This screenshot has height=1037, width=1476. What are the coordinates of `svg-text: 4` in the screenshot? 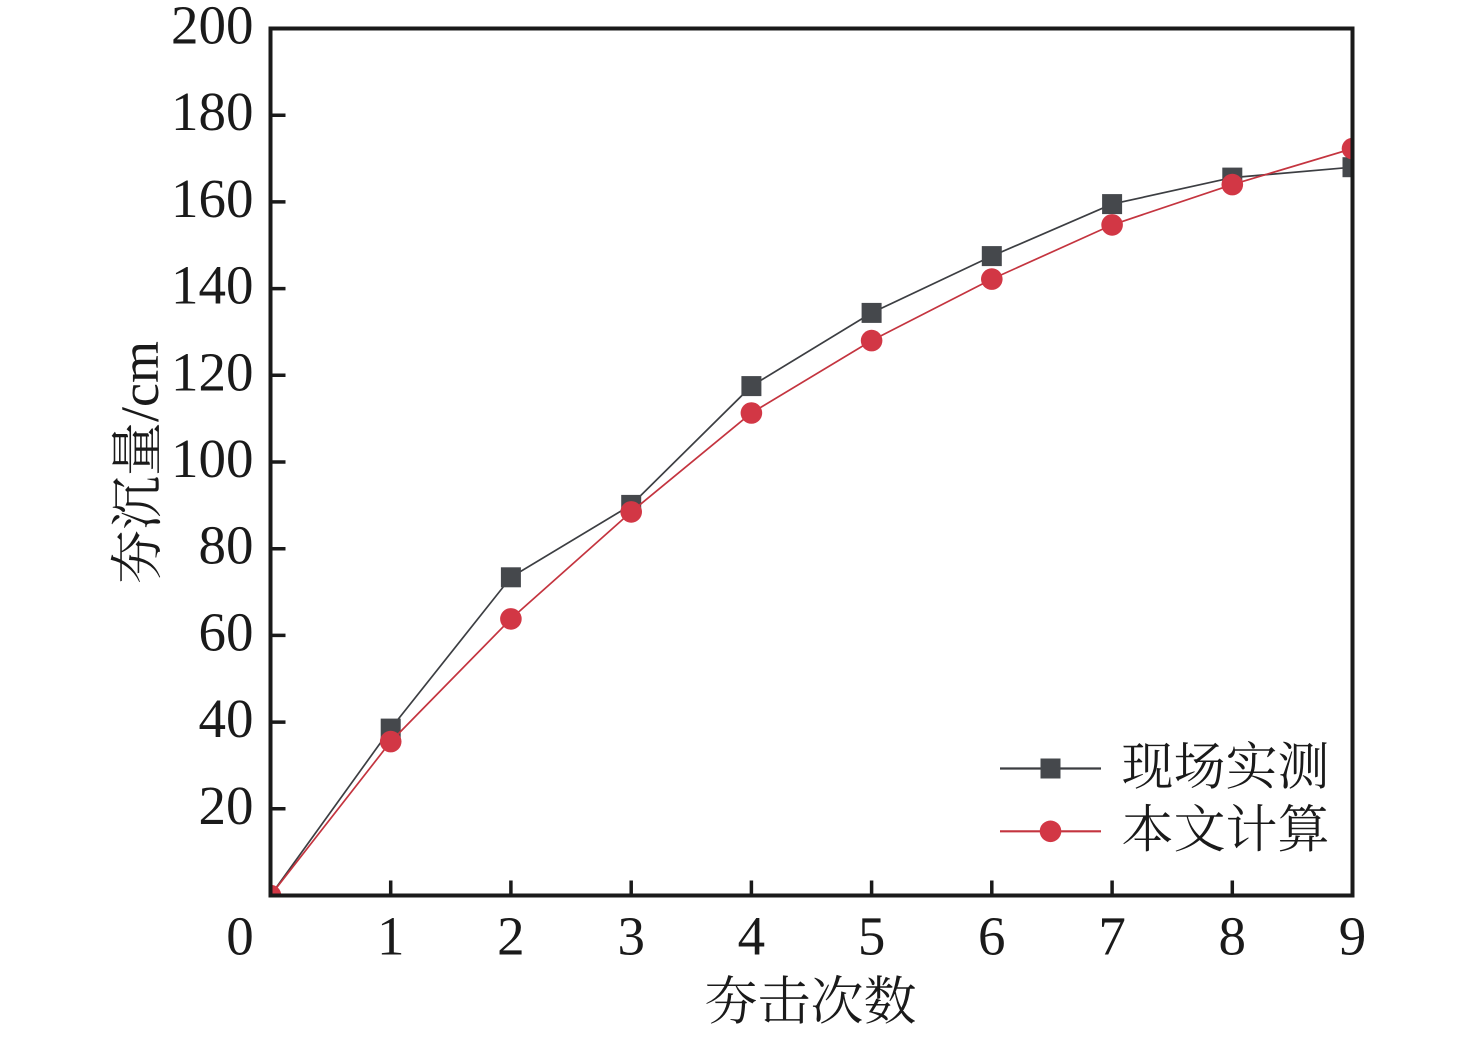 It's located at (752, 936).